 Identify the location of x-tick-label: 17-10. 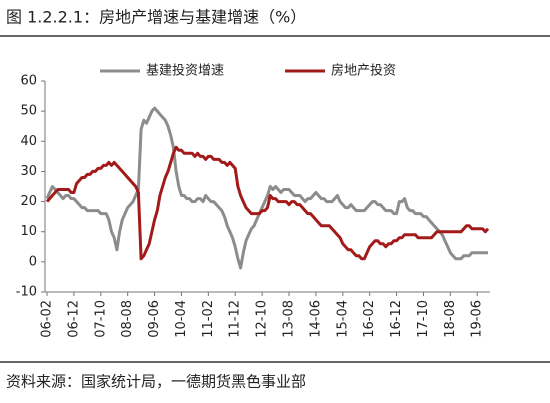
(423, 319).